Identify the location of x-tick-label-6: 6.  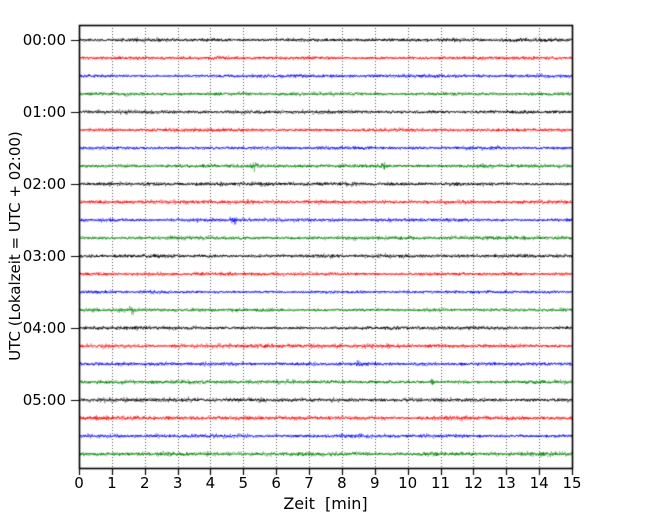
(276, 483).